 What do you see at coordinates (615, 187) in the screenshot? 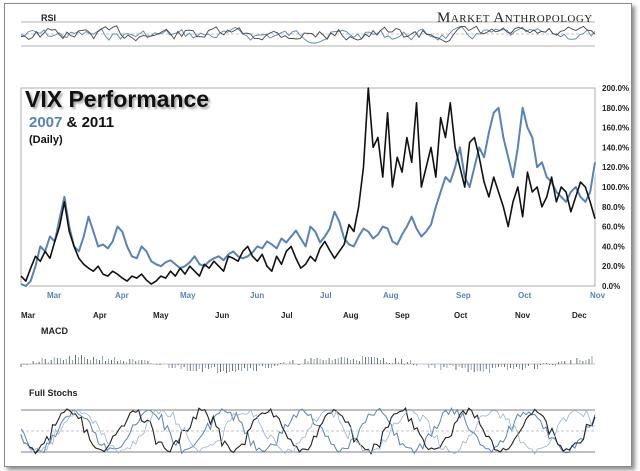
I see `y-tick-label: 100.0%` at bounding box center [615, 187].